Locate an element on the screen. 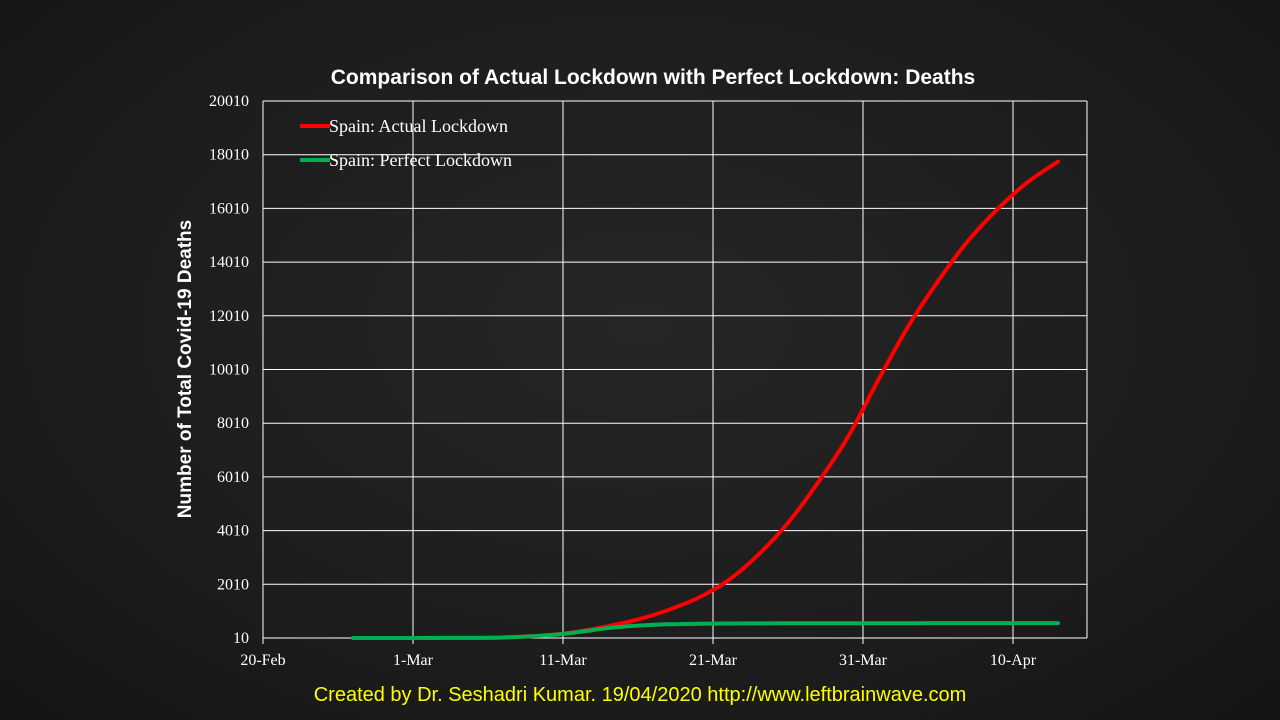 This screenshot has width=1280, height=720. legend-label: Spain: Actual Lockdown is located at coordinates (418, 126).